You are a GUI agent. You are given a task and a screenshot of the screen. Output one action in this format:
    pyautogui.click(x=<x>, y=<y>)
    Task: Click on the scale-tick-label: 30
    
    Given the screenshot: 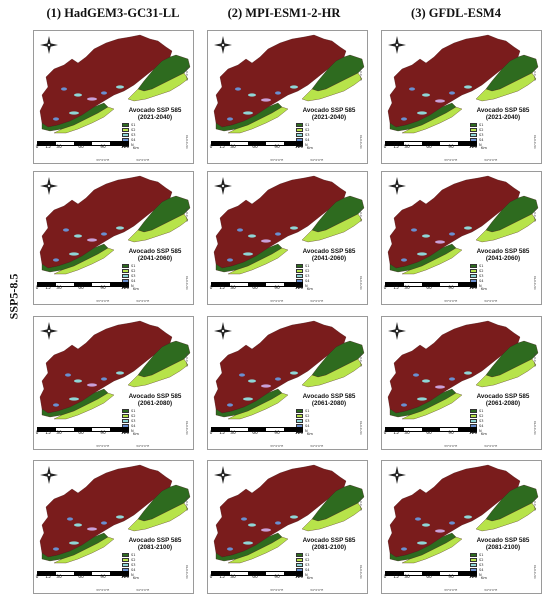 What is the action you would take?
    pyautogui.click(x=233, y=288)
    